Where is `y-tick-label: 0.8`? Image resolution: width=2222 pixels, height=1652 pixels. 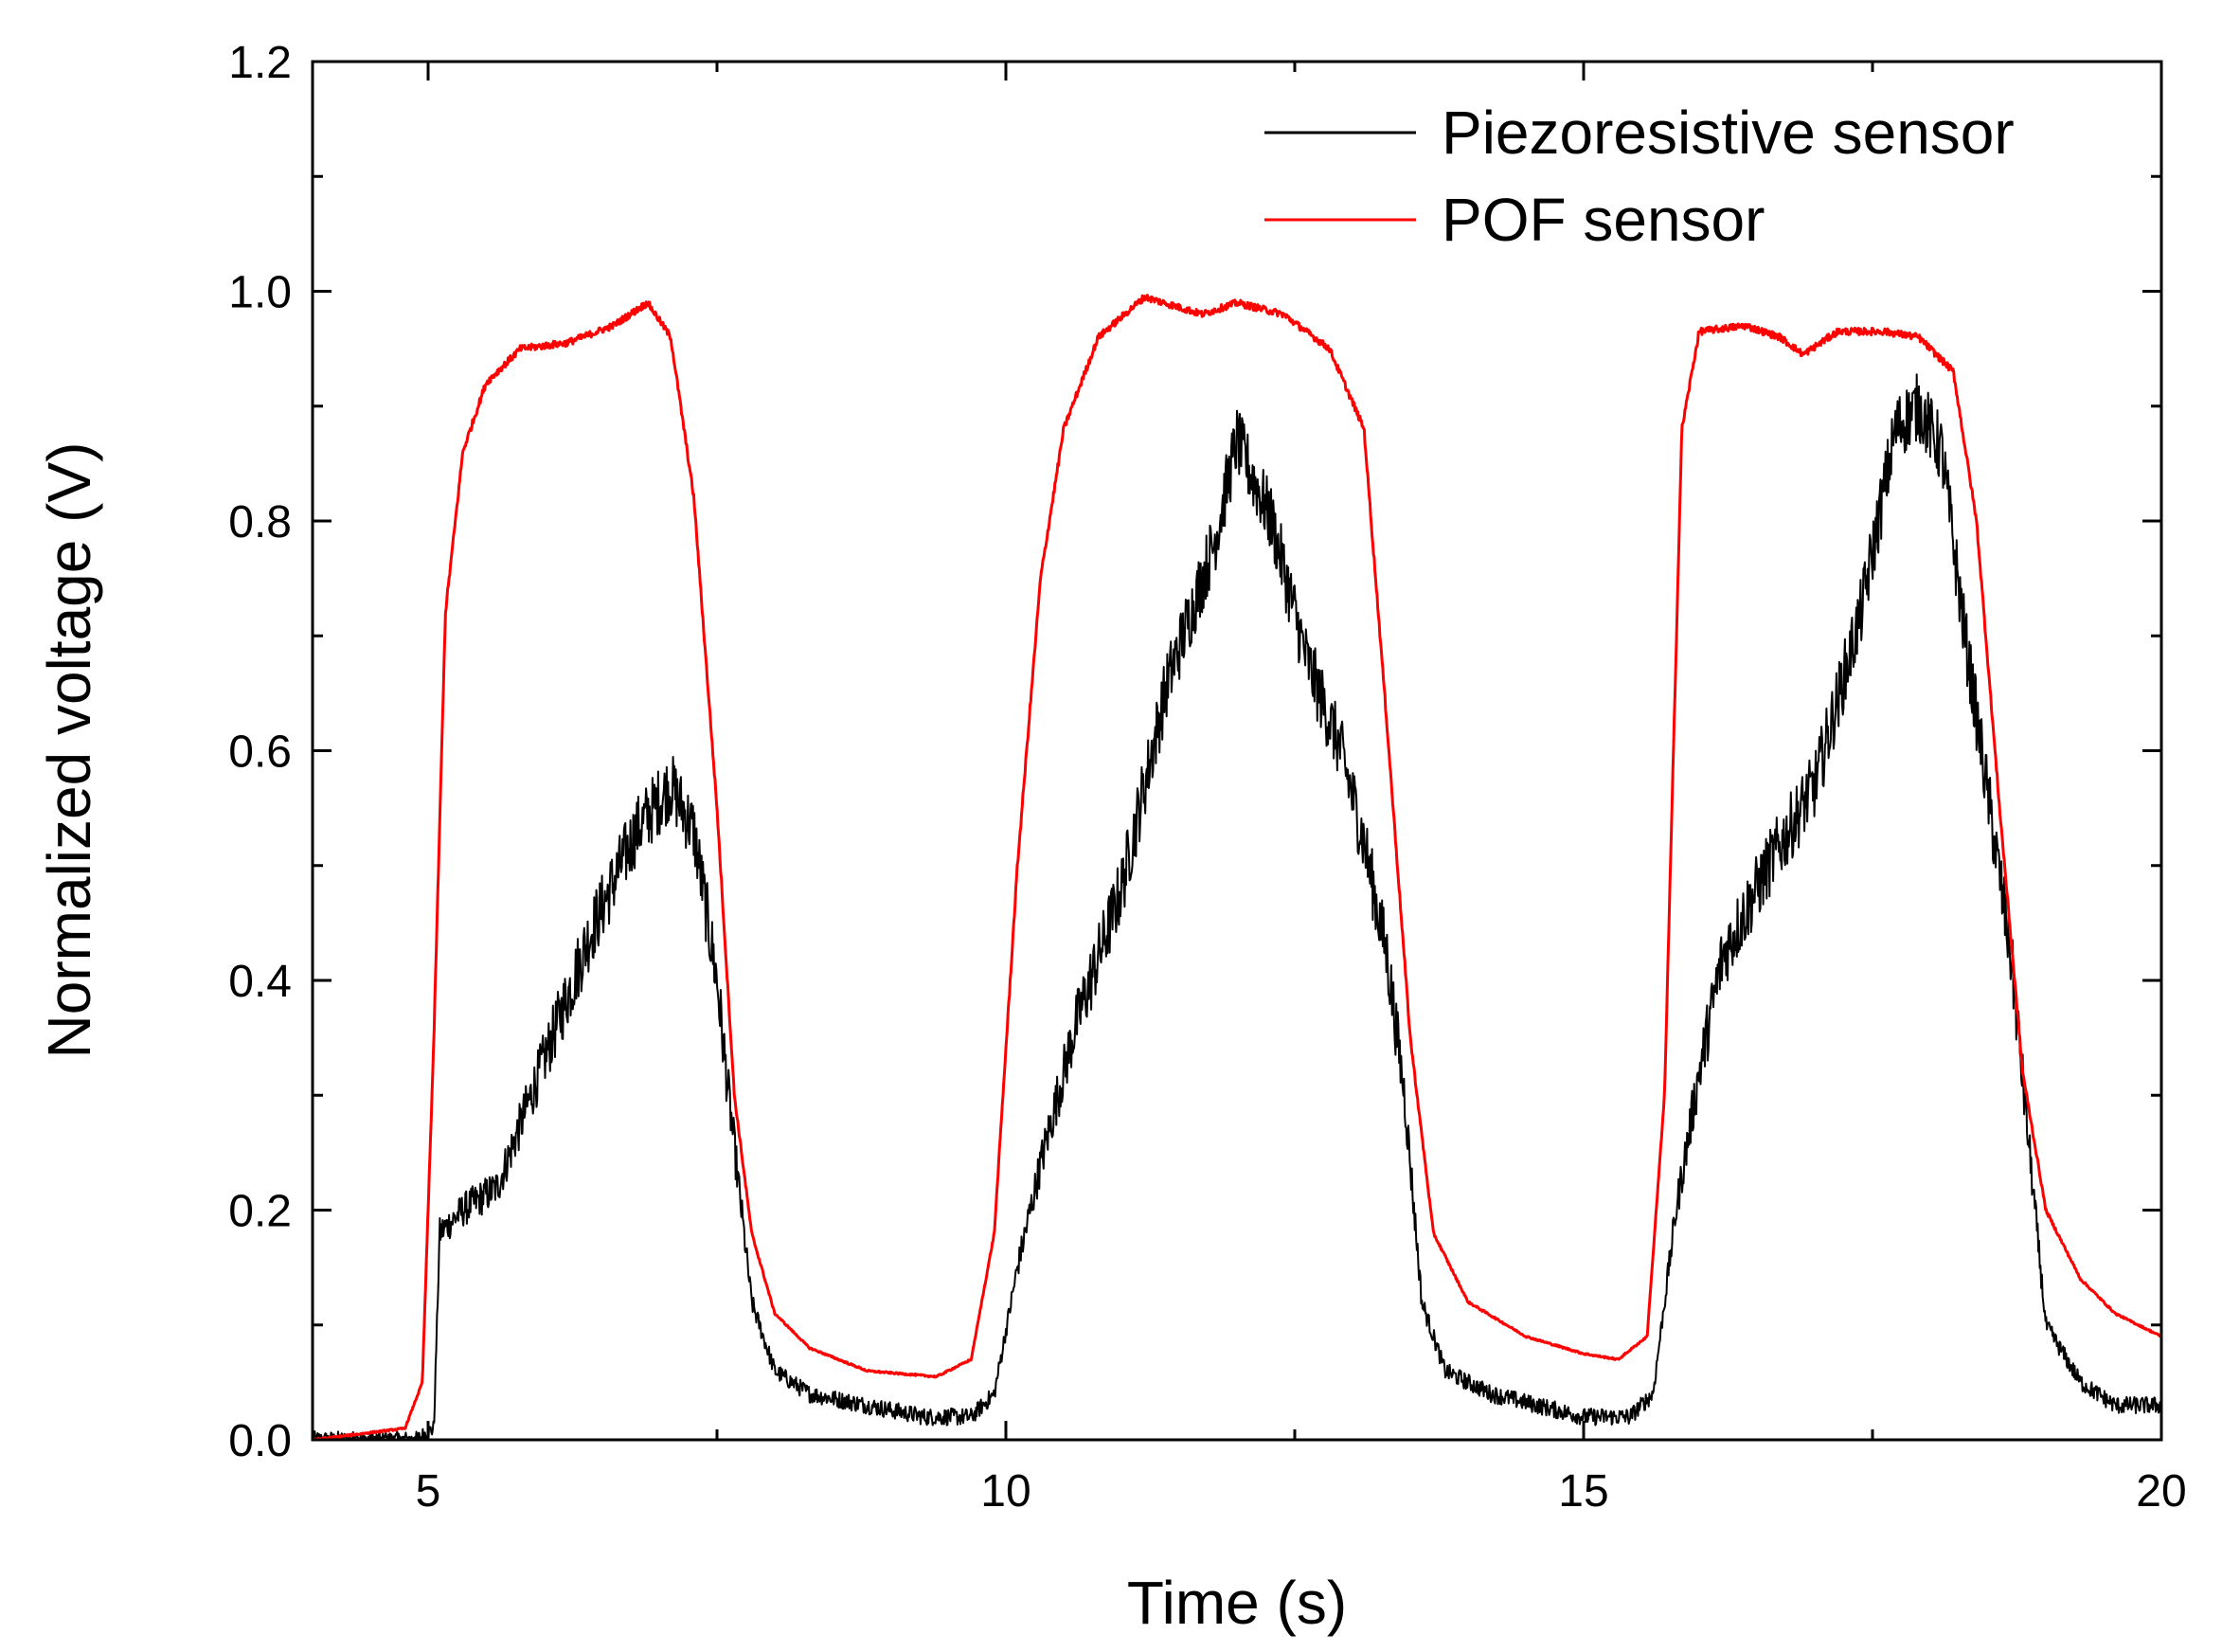
y-tick-label: 0.8 is located at coordinates (260, 522).